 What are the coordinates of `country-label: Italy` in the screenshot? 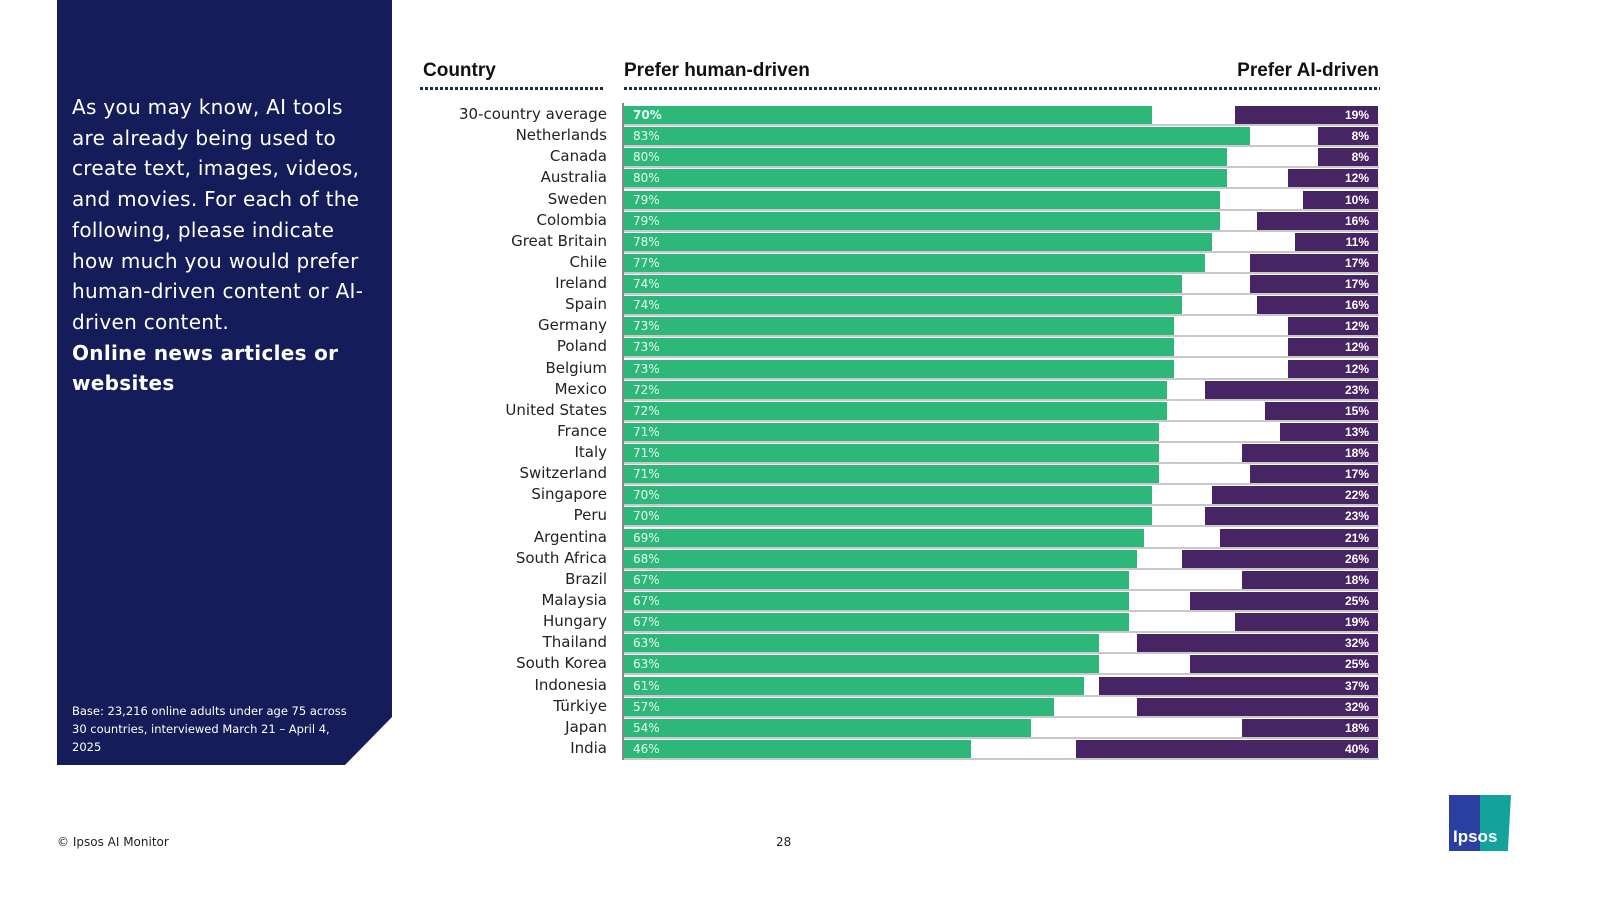 It's located at (590, 452).